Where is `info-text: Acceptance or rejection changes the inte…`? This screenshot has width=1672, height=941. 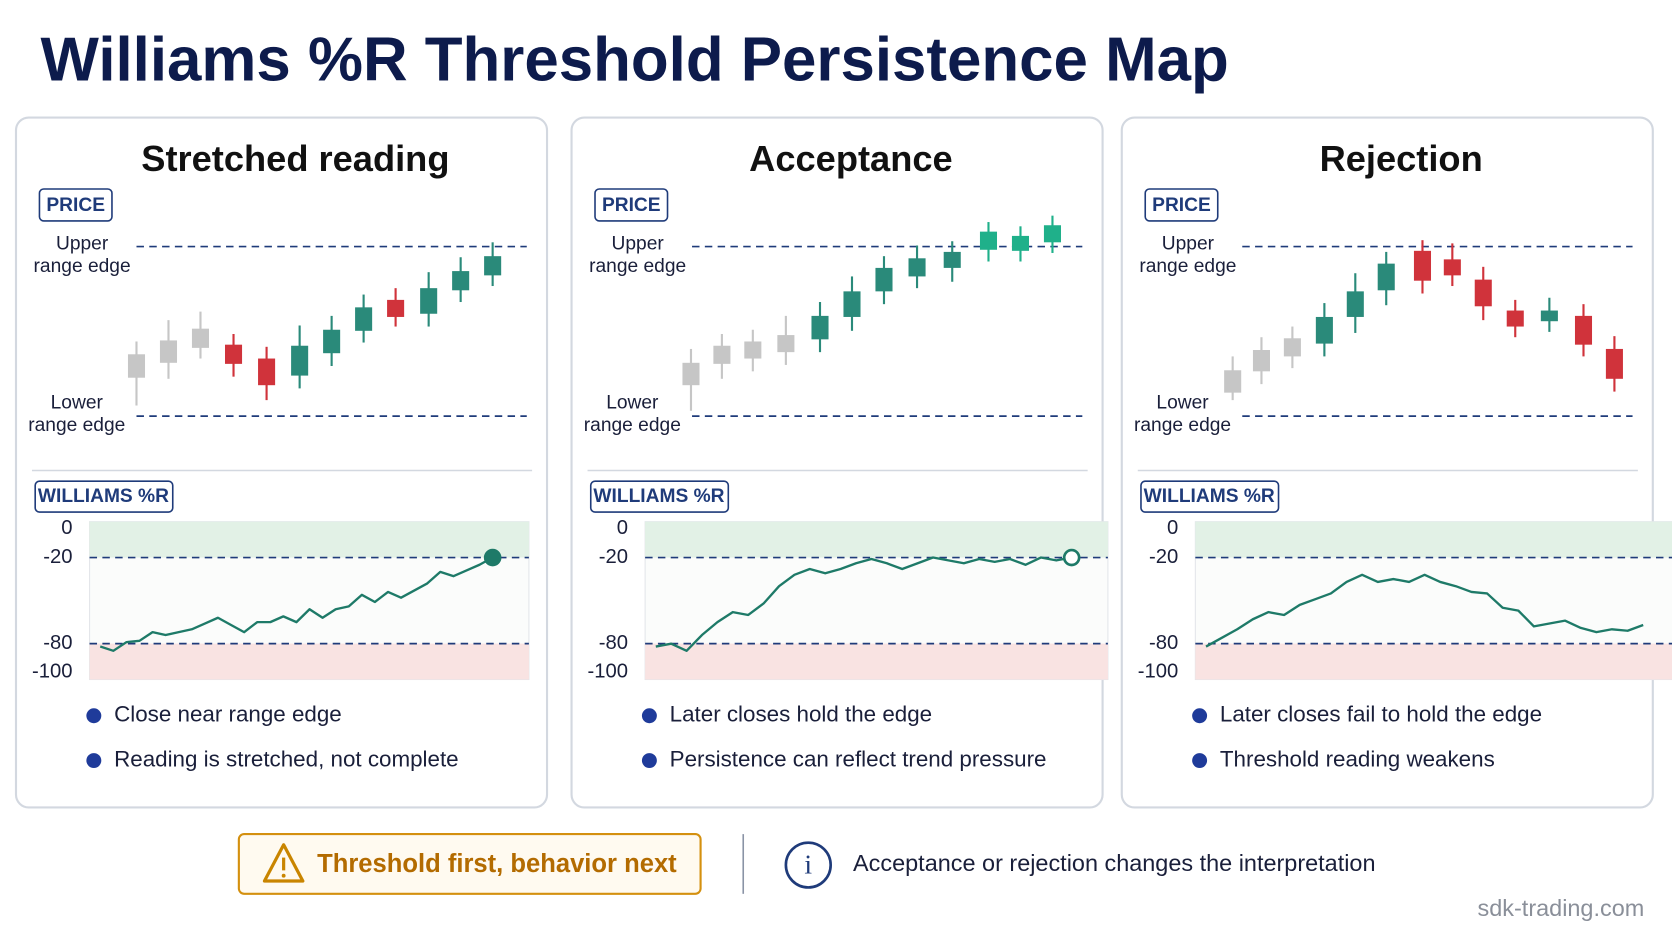 info-text: Acceptance or rejection changes the inte… is located at coordinates (1114, 863).